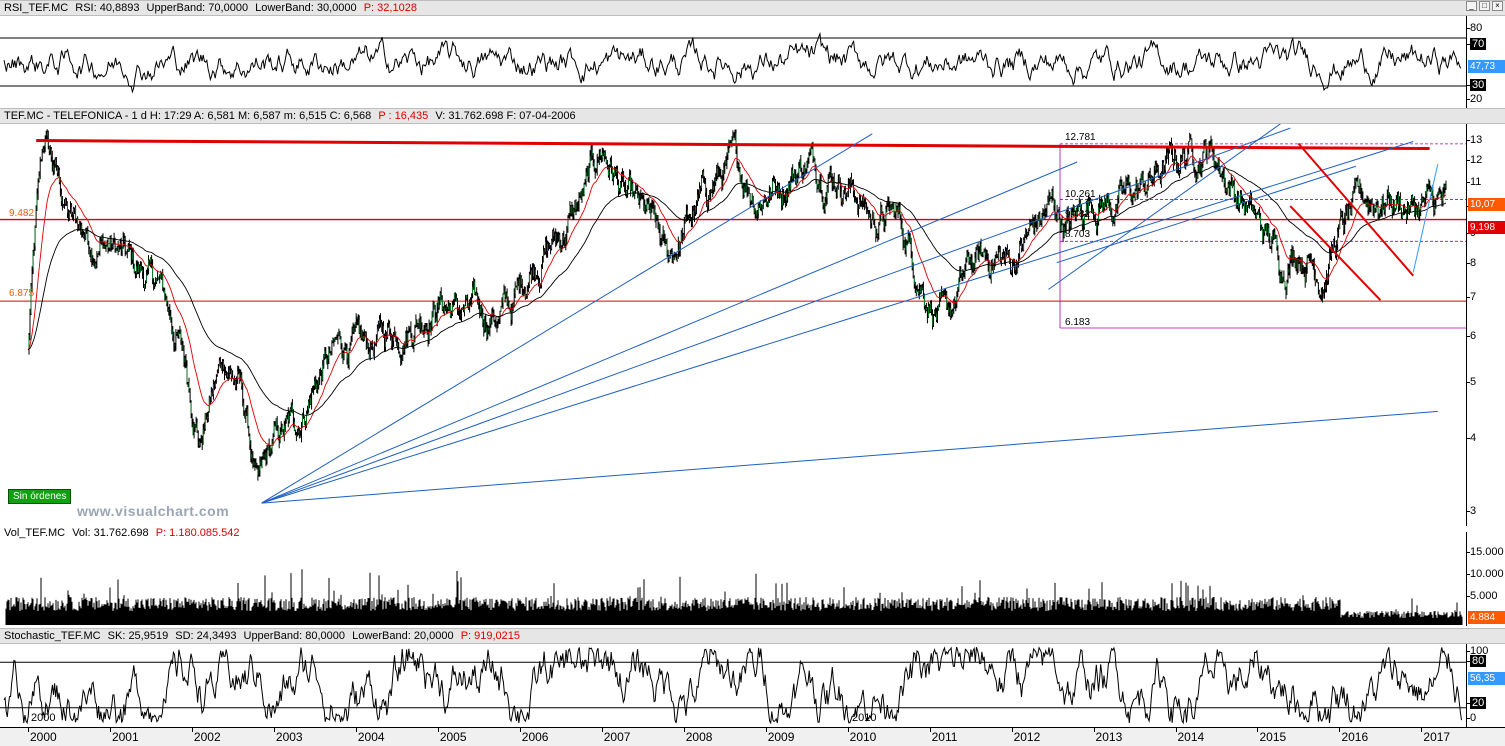 This screenshot has width=1505, height=746. I want to click on x-tick-2011: 2011, so click(944, 737).